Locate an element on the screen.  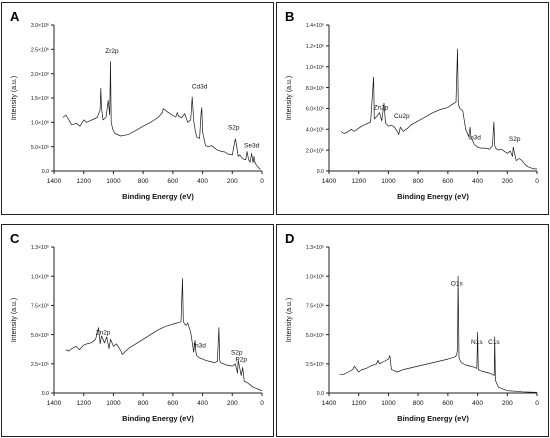
y-tick-label: 6.0×10⁵ is located at coordinates (315, 110).